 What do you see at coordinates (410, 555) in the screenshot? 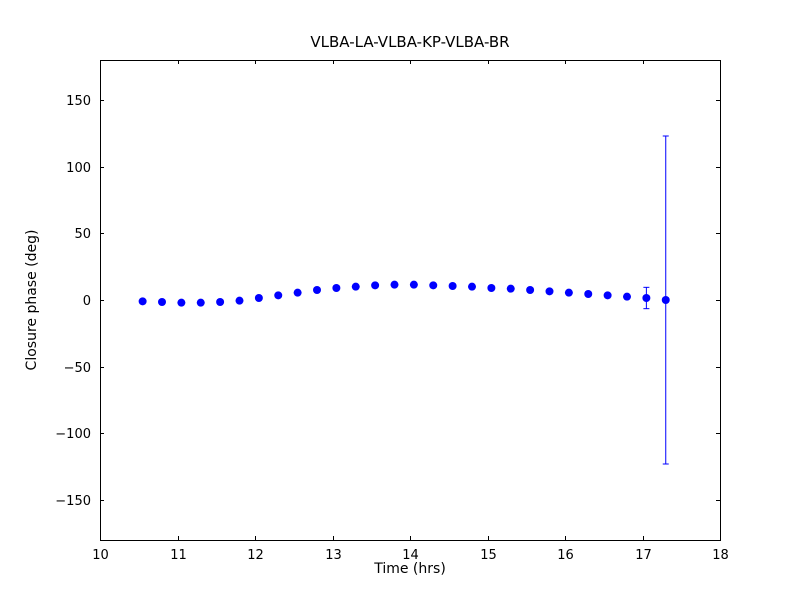
I see `x-tick-label: 14` at bounding box center [410, 555].